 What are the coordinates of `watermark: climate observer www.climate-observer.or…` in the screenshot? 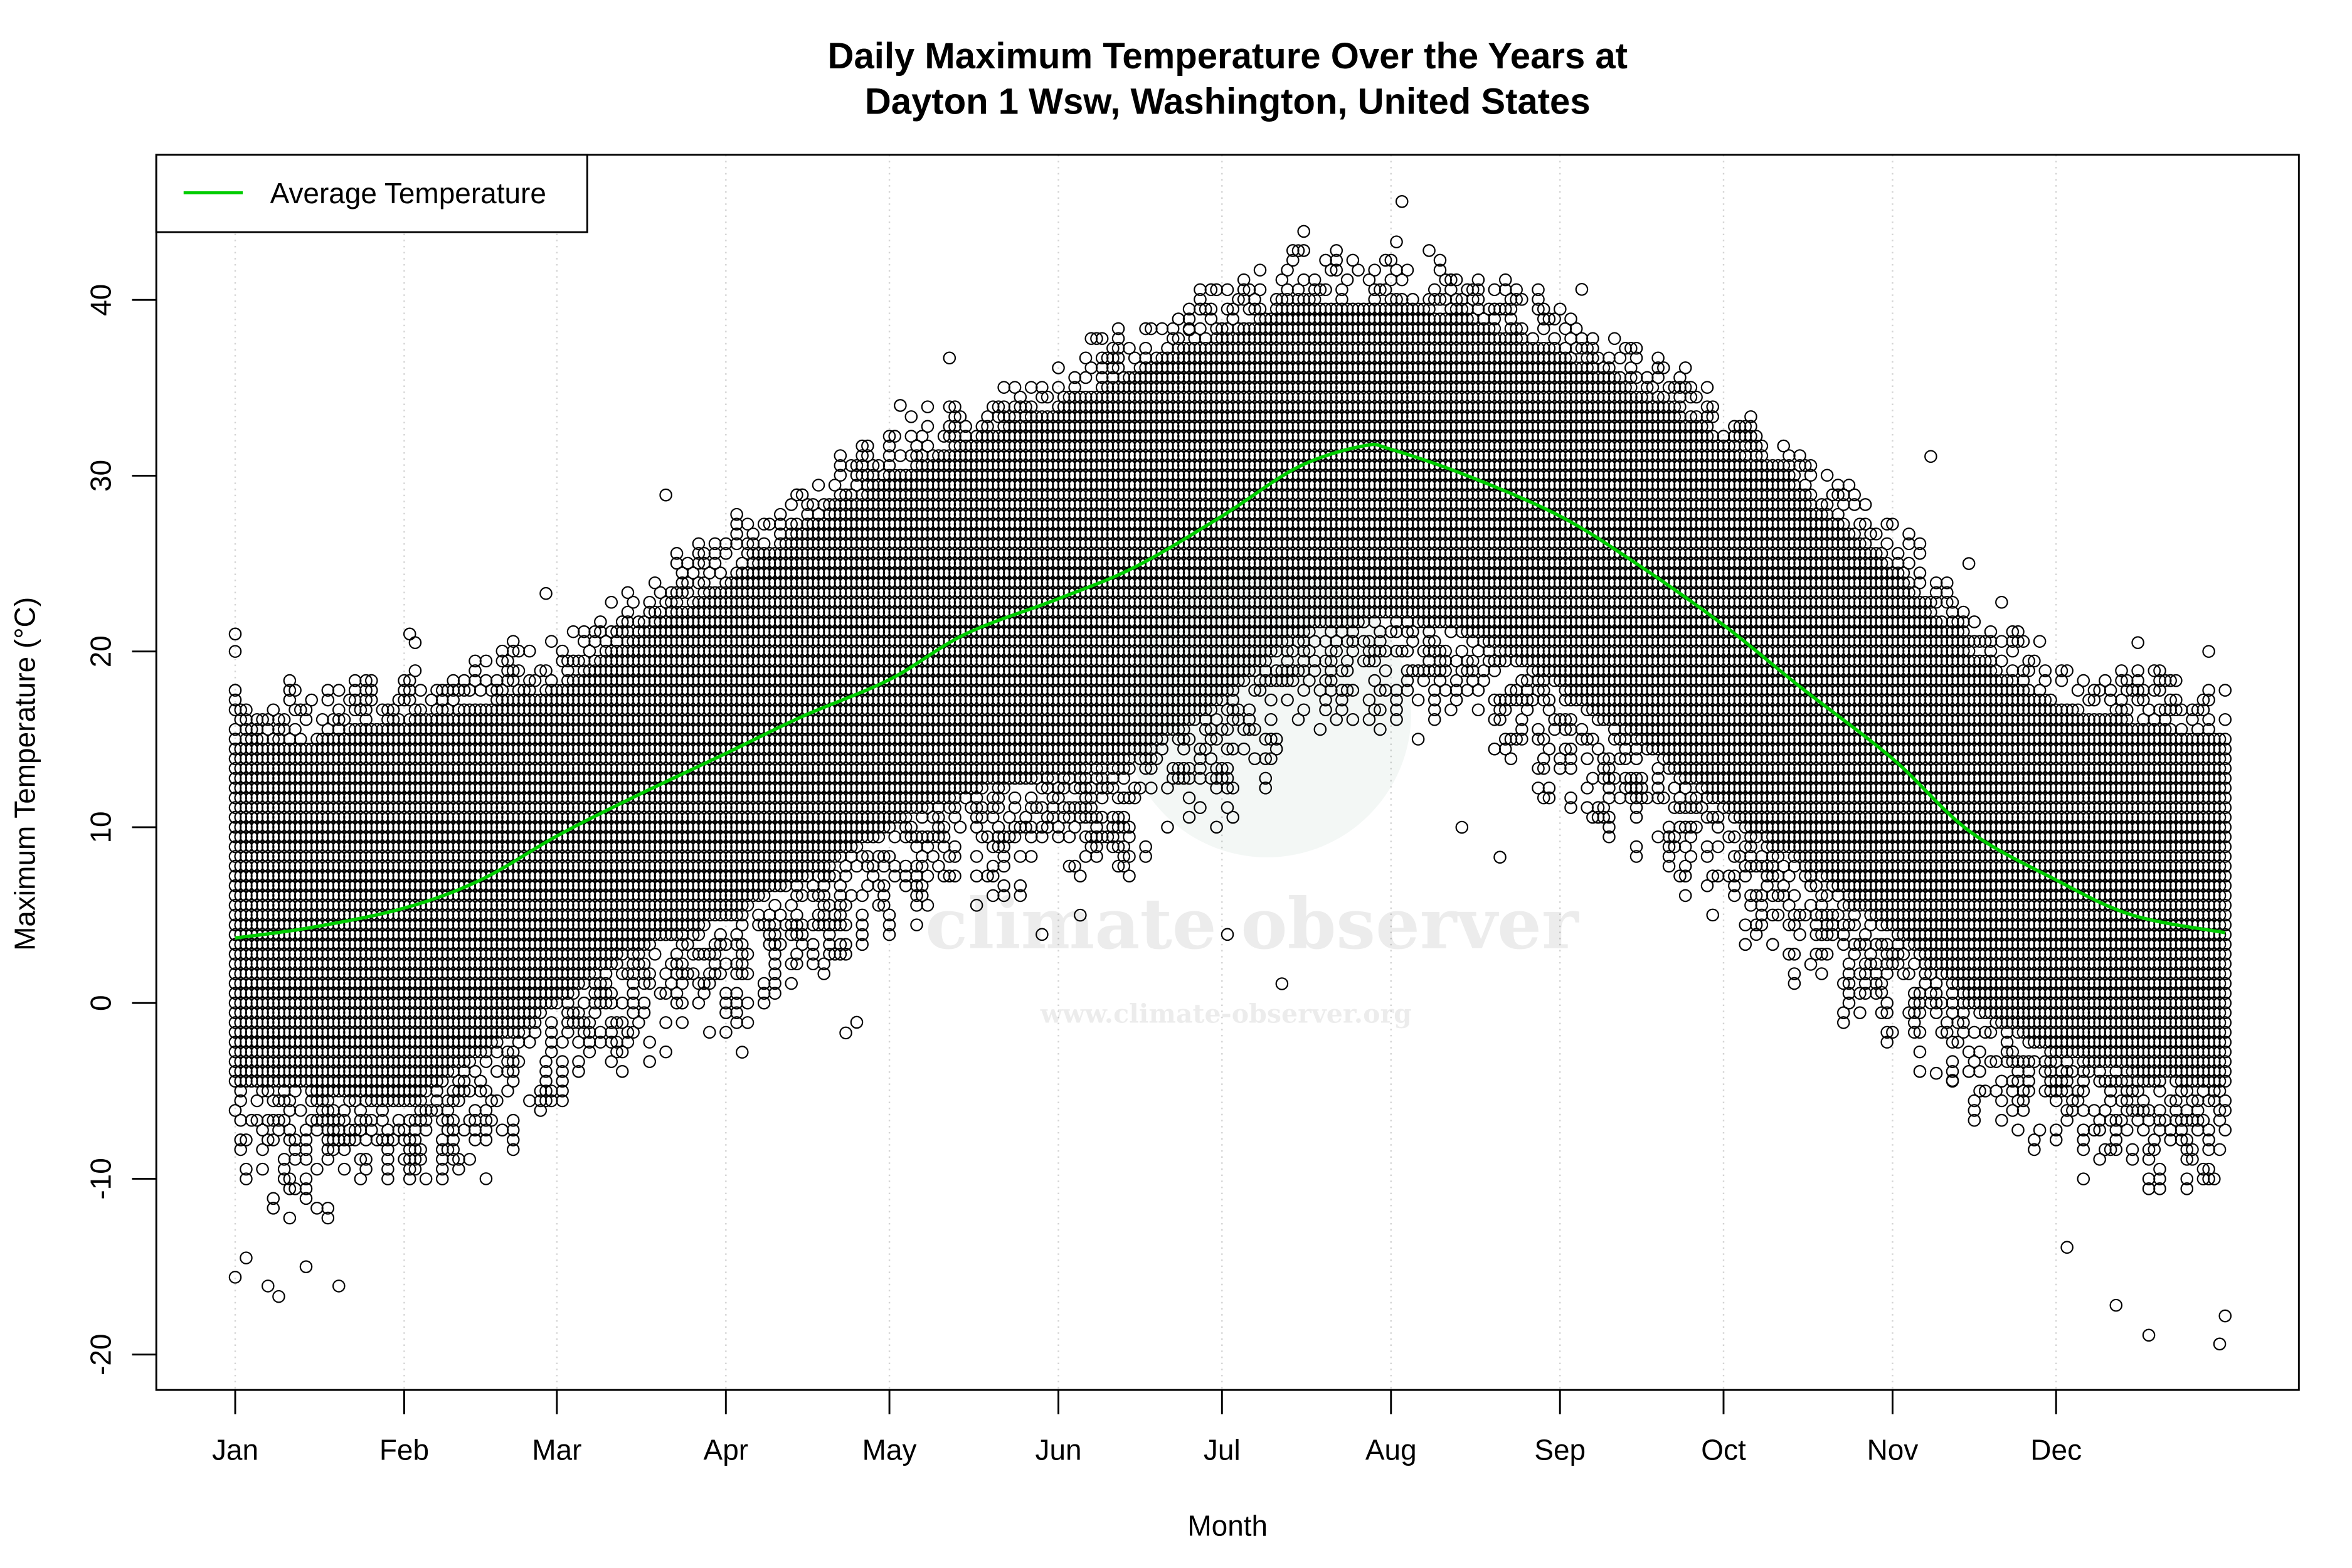 It's located at (1252, 799).